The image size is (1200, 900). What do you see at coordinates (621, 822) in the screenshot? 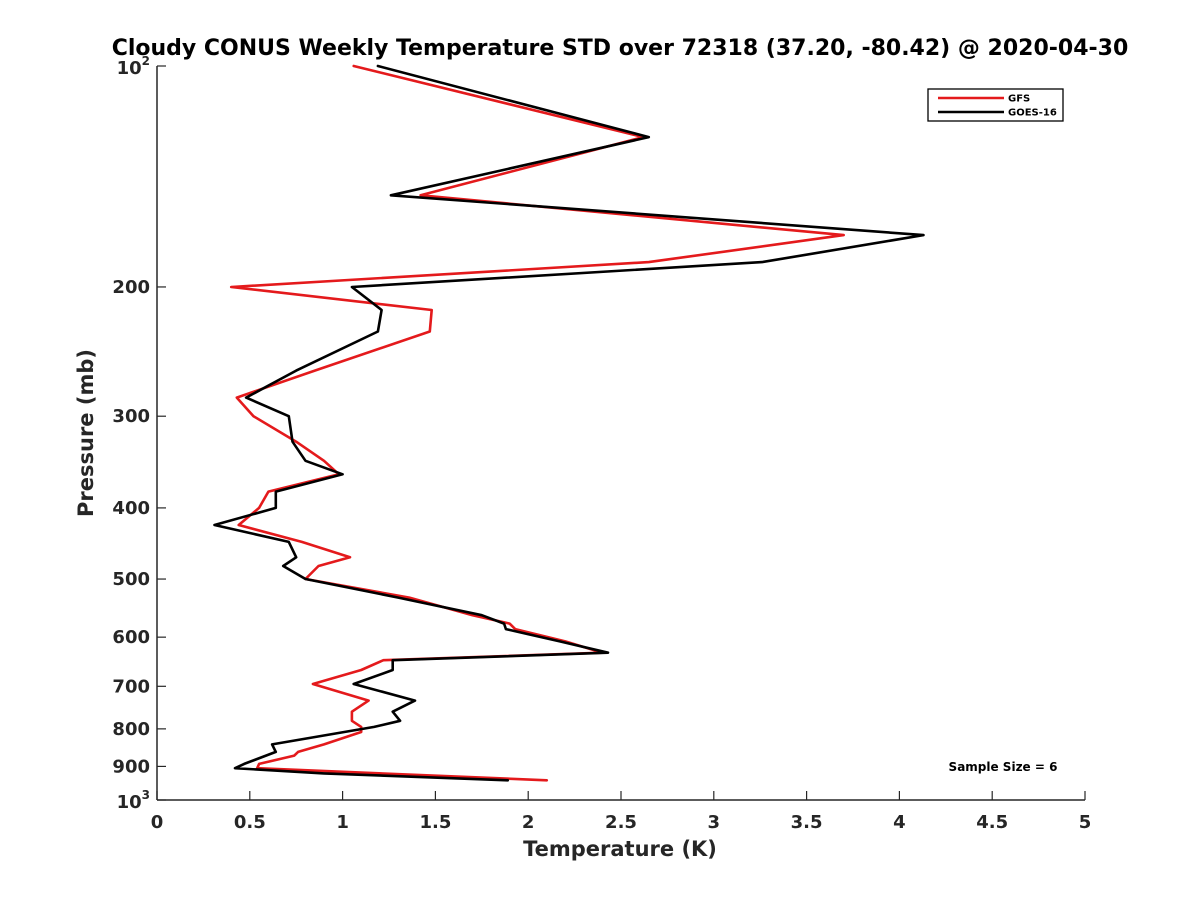
I see `x-tick-label: 2.5` at bounding box center [621, 822].